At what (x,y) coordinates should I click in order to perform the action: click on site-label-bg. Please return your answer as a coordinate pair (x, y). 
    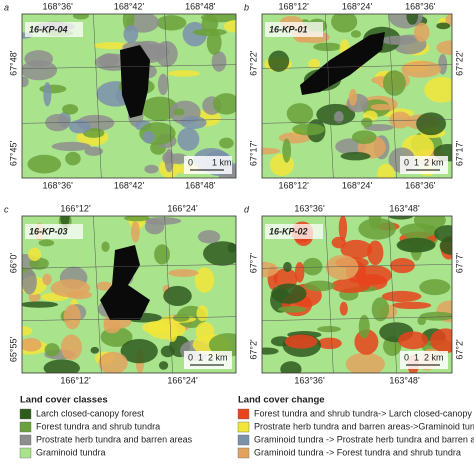
    Looking at the image, I should click on (54, 29).